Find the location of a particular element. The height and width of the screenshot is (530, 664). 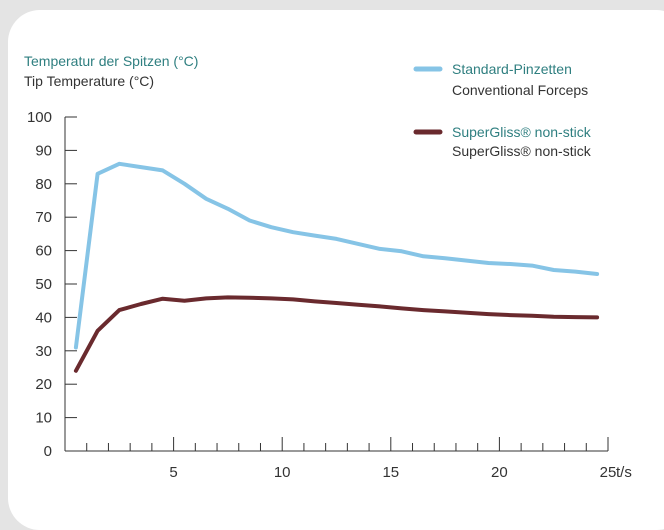

x-tick-label: 10 is located at coordinates (282, 472).